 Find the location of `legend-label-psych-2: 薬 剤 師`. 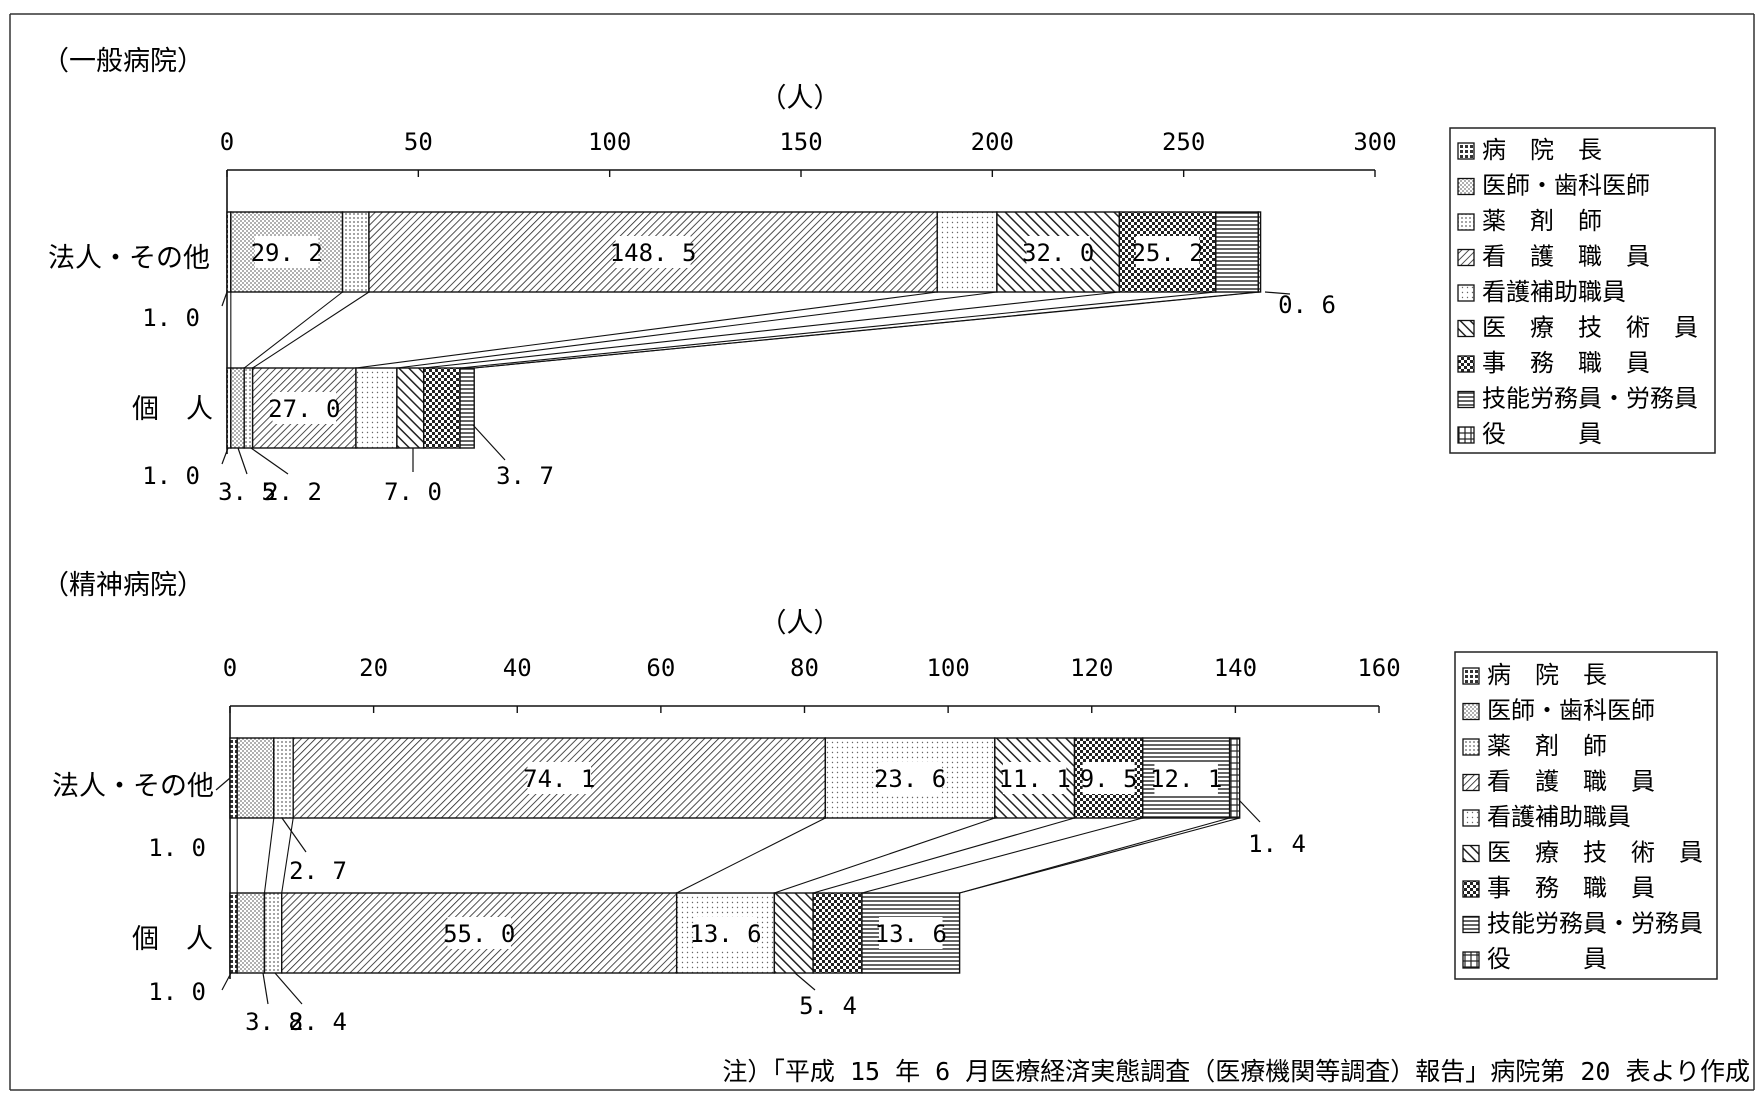

legend-label-psych-2: 薬 剤 師 is located at coordinates (1547, 746).